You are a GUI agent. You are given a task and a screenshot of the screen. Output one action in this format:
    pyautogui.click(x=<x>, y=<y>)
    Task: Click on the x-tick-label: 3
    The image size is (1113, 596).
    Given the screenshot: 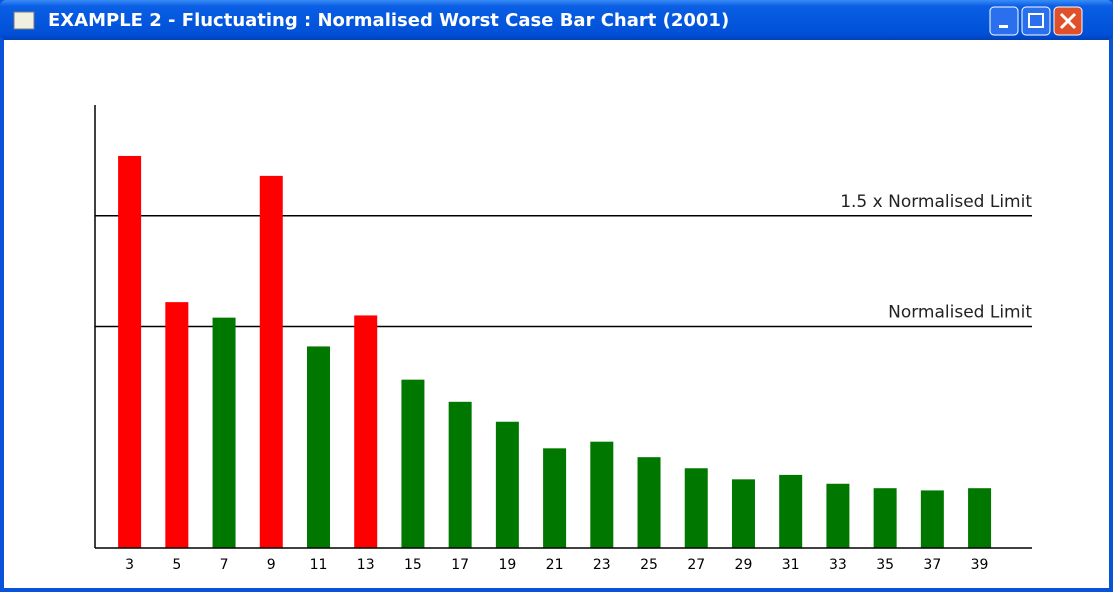 What is the action you would take?
    pyautogui.click(x=129, y=565)
    